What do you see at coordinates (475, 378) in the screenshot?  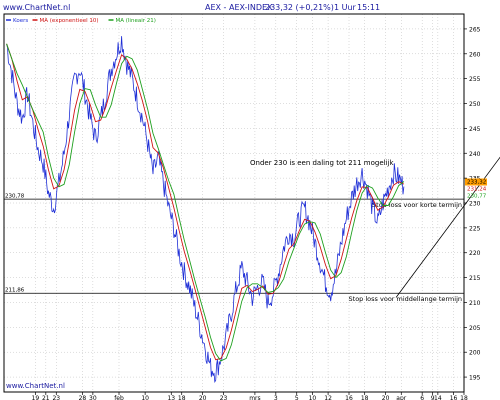 I see `y-tick-label: 195` at bounding box center [475, 378].